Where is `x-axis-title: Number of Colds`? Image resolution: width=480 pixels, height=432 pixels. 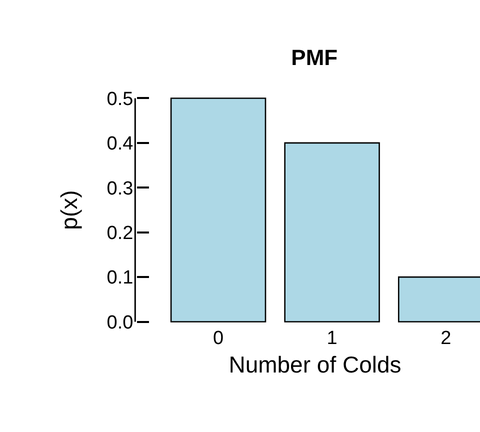
x-axis-title: Number of Colds is located at coordinates (315, 365).